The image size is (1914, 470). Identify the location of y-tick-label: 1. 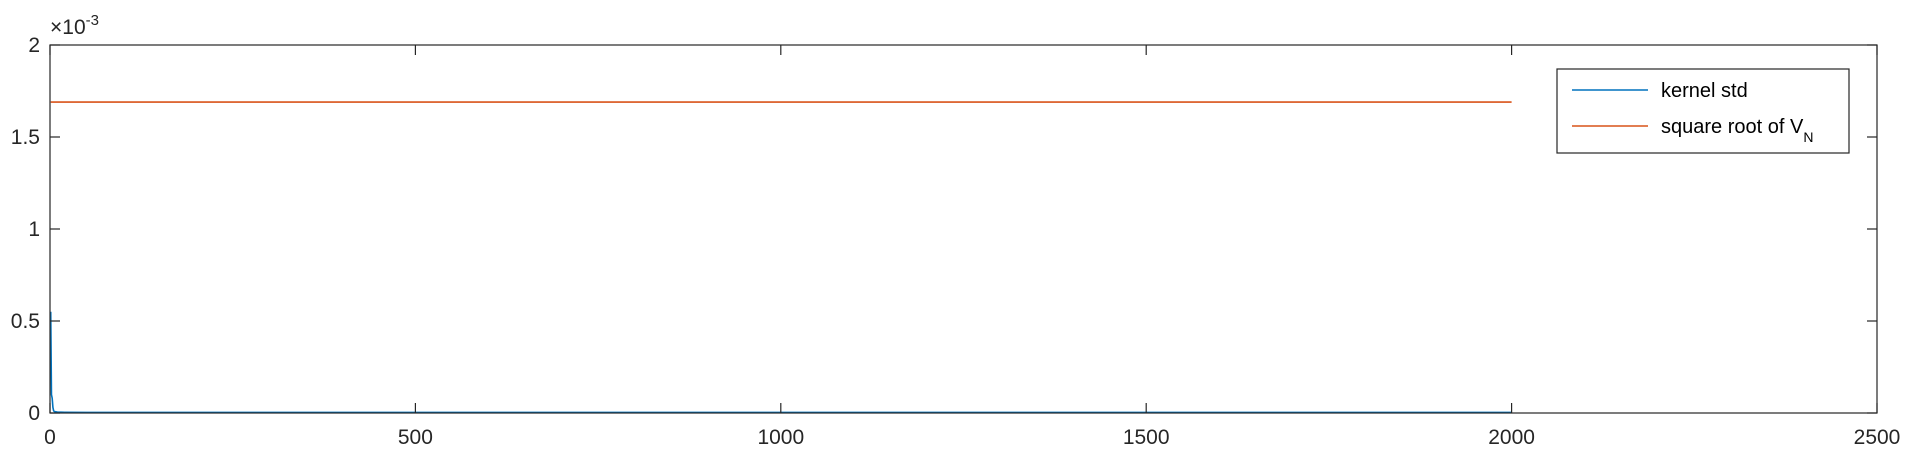
(34, 229).